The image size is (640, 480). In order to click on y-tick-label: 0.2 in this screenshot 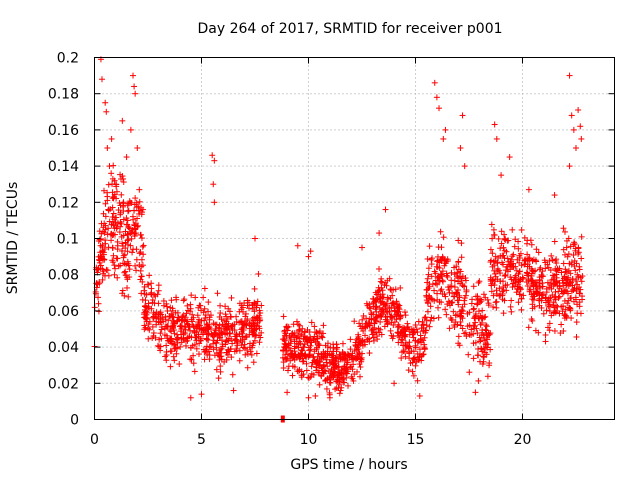, I will do `click(68, 59)`.